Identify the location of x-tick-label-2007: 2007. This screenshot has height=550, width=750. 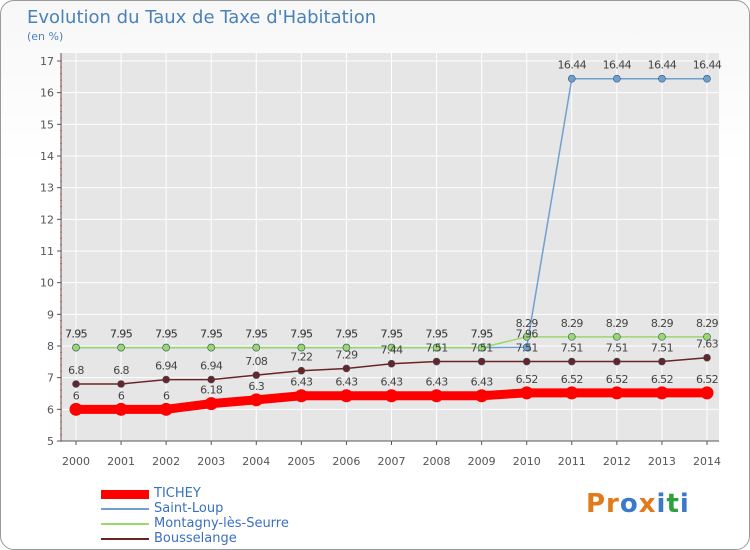
(392, 461).